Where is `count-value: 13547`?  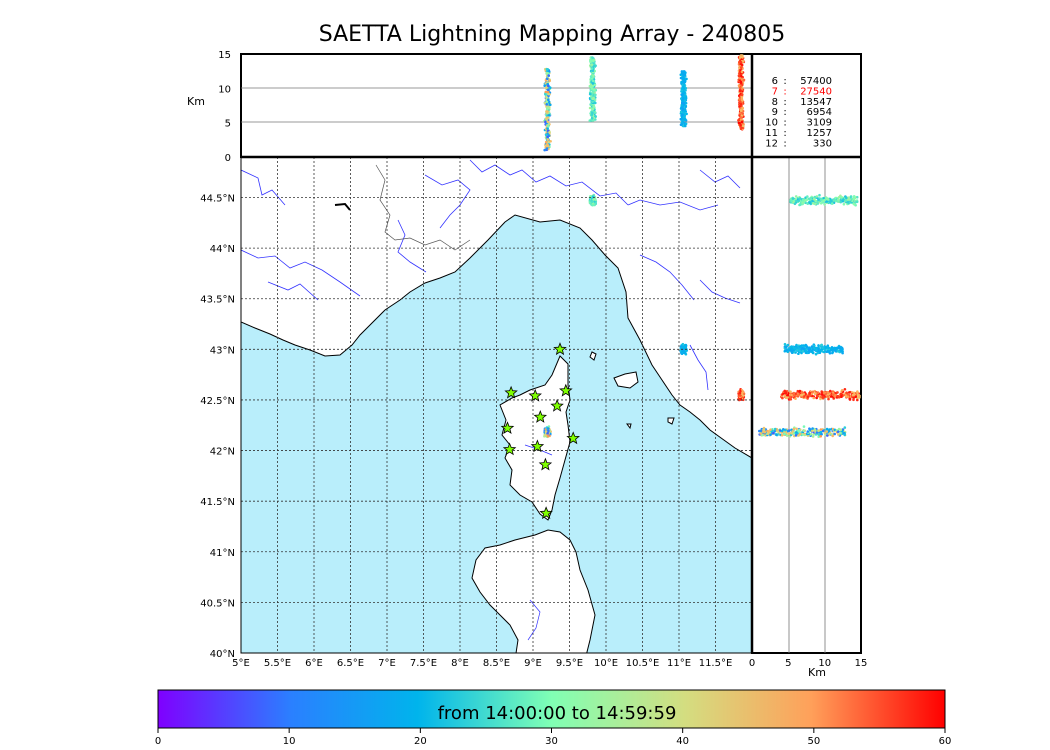 count-value: 13547 is located at coordinates (816, 102).